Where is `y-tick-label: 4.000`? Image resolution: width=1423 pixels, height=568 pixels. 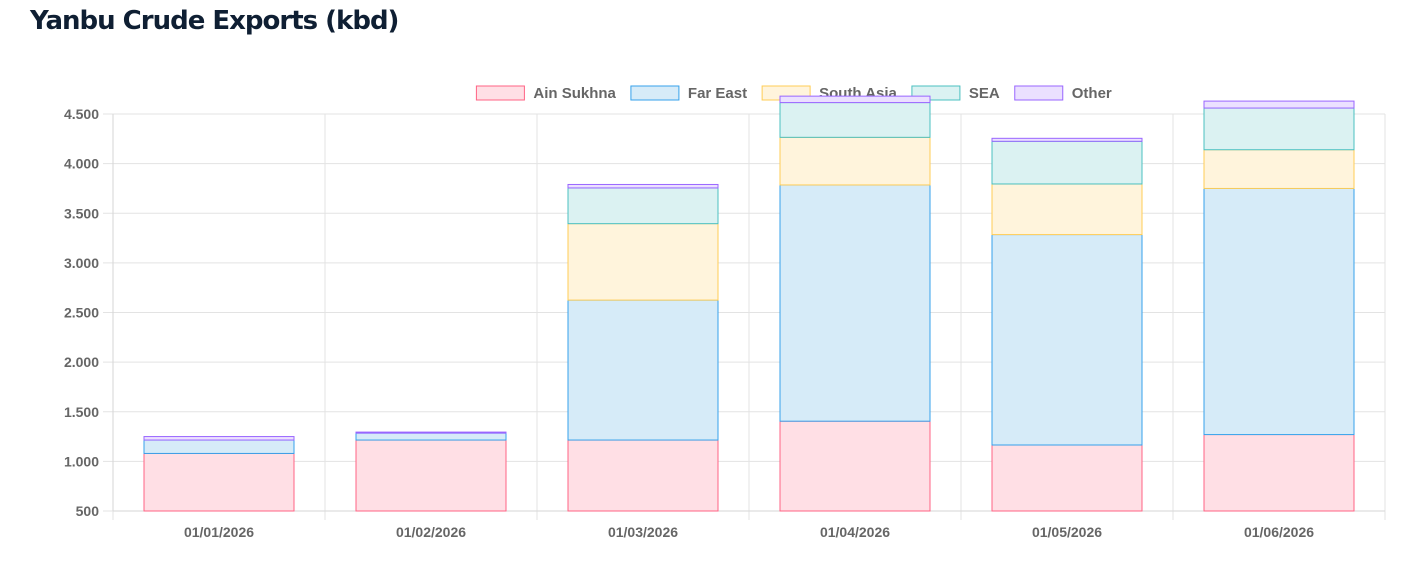
y-tick-label: 4.000 is located at coordinates (81, 164).